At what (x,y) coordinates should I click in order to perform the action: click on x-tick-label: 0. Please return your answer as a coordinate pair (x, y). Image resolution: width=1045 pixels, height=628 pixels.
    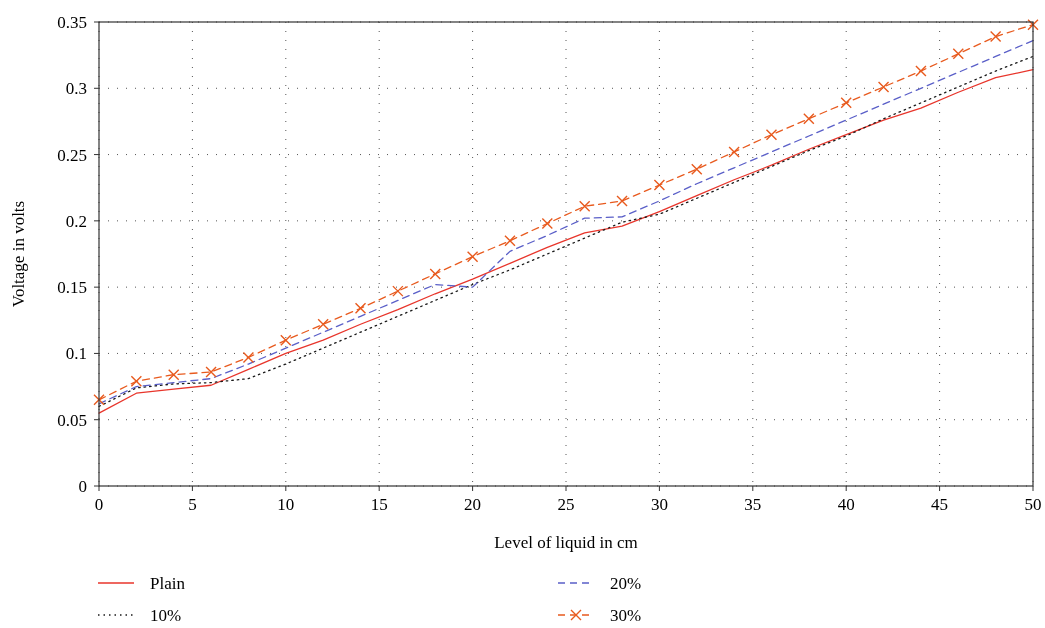
    Looking at the image, I should click on (99, 504).